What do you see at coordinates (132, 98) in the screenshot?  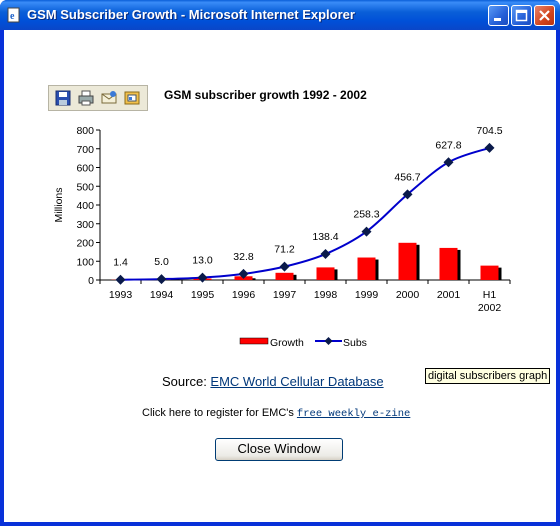 I see `export-icon` at bounding box center [132, 98].